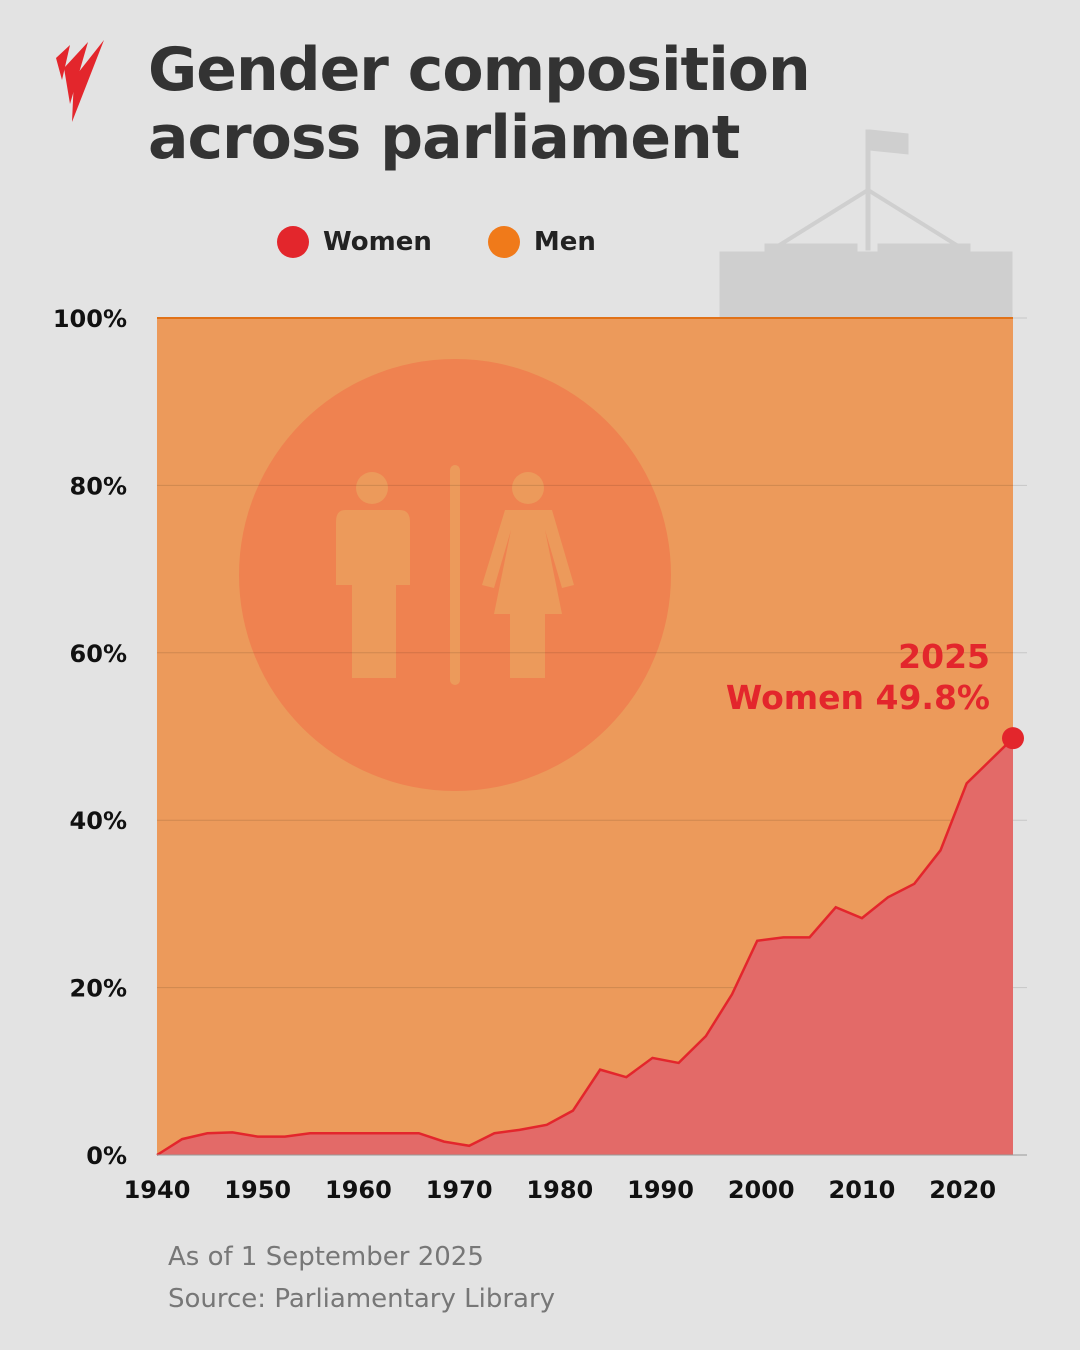 Image resolution: width=1080 pixels, height=1350 pixels. What do you see at coordinates (528, 488) in the screenshot?
I see `woman-icon-head` at bounding box center [528, 488].